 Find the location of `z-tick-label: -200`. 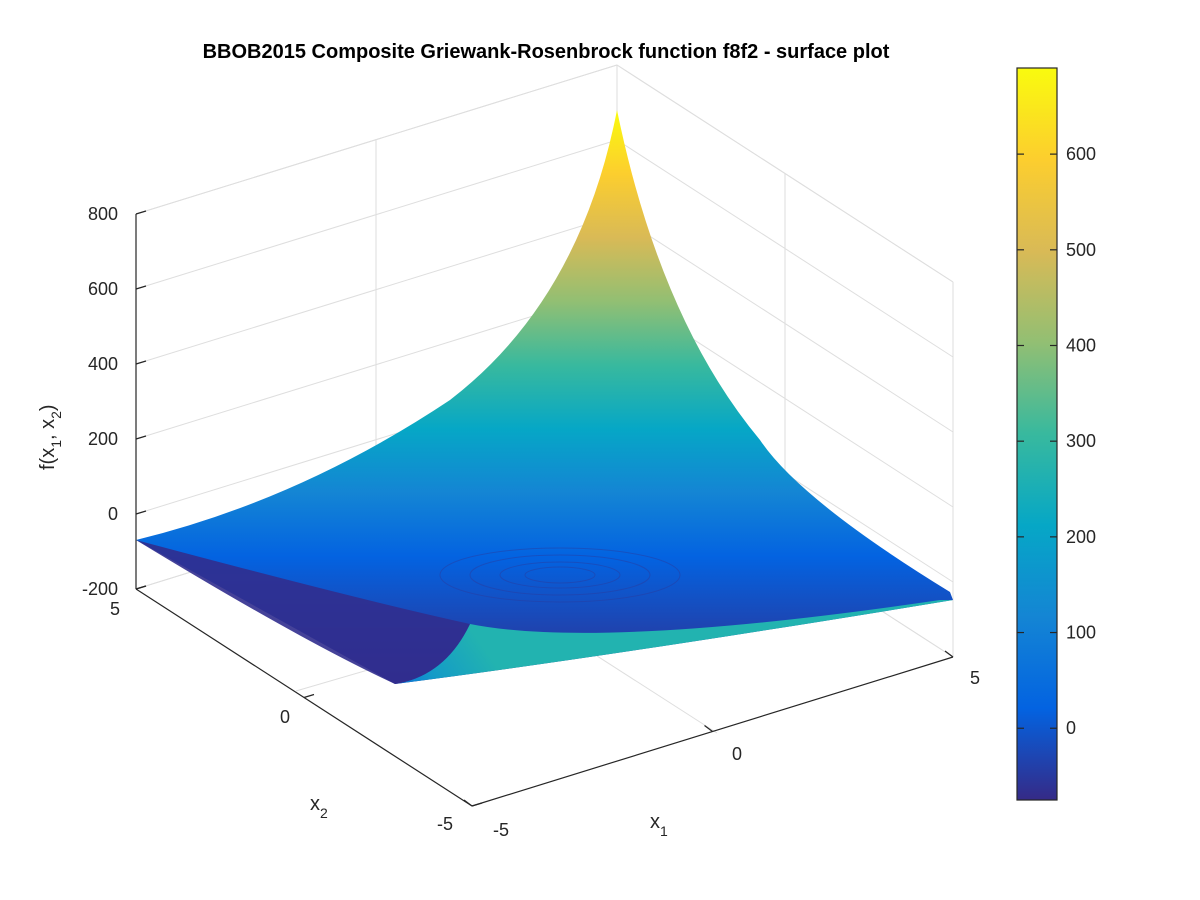

z-tick-label: -200 is located at coordinates (100, 589).